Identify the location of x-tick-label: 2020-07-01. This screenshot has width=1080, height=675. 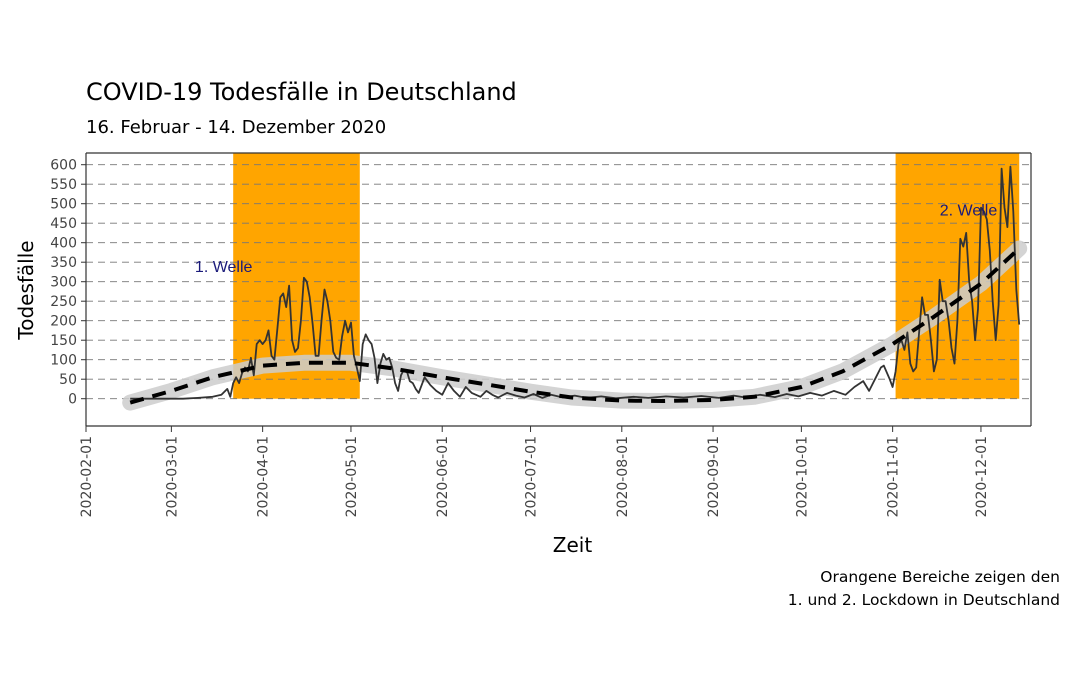
(532, 476).